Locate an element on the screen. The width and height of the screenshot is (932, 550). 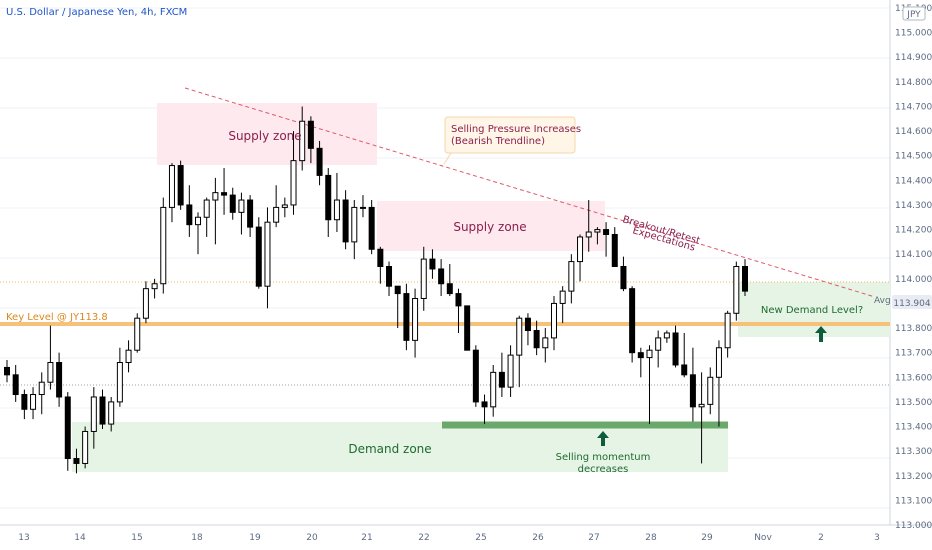
x-tick-label: 2 is located at coordinates (821, 538).